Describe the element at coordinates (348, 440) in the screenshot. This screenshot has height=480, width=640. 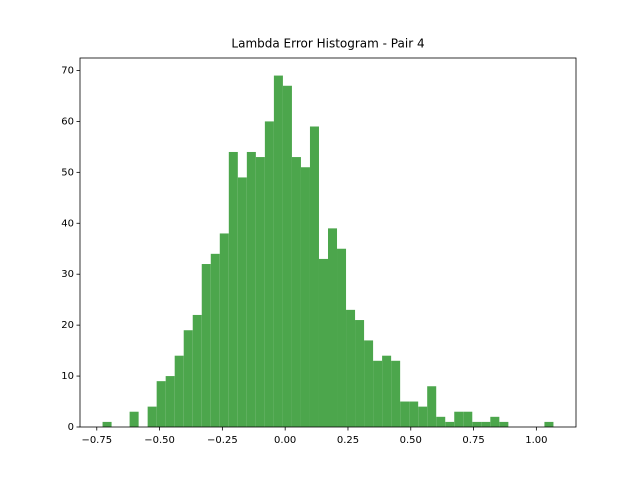
I see `x-tick-label: 0.25` at that location.